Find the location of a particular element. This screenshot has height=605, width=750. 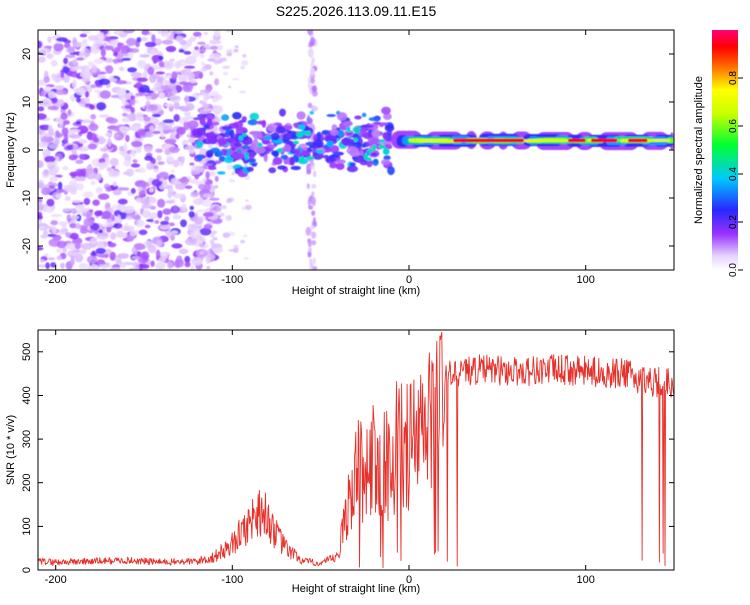

y-tick-label: -10 is located at coordinates (27, 198).